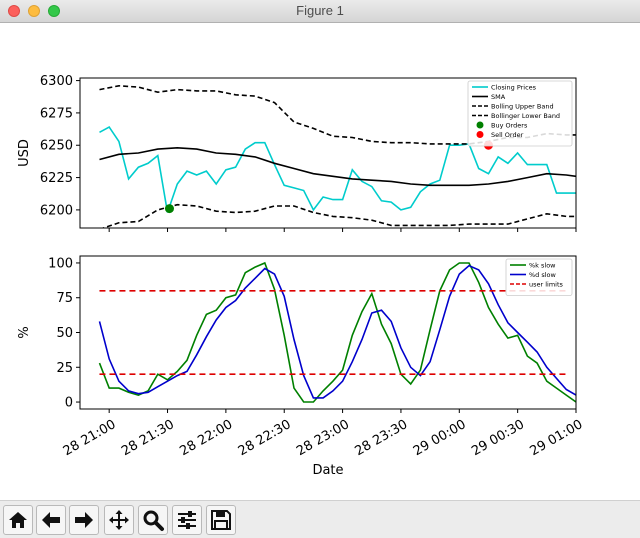 This screenshot has height=538, width=640. I want to click on panel1-ytick-label: 6300, so click(56, 81).